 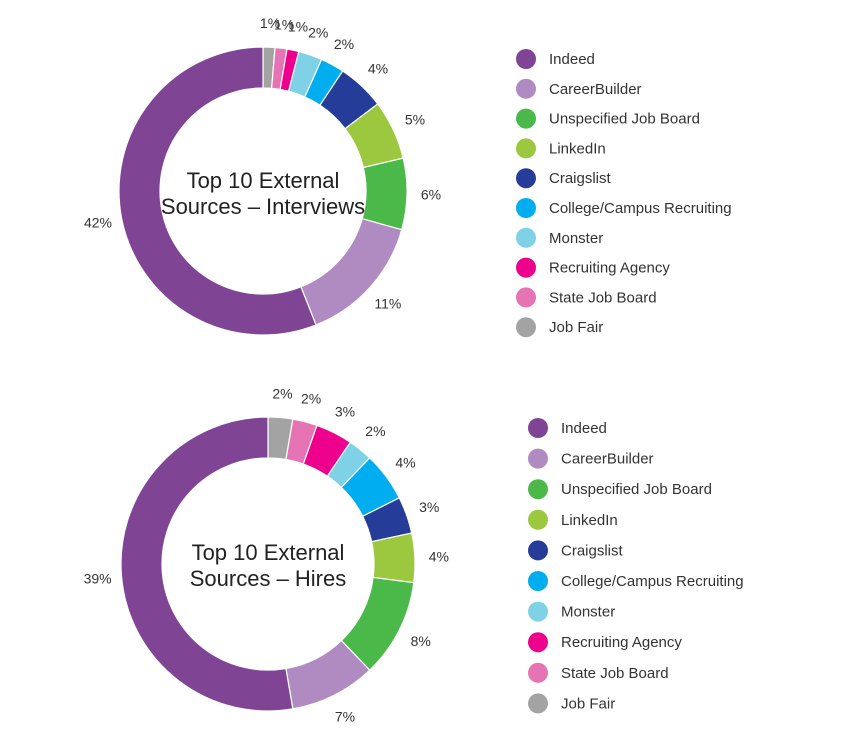 I want to click on pct-label-job-fair: 2%, so click(x=282, y=394).